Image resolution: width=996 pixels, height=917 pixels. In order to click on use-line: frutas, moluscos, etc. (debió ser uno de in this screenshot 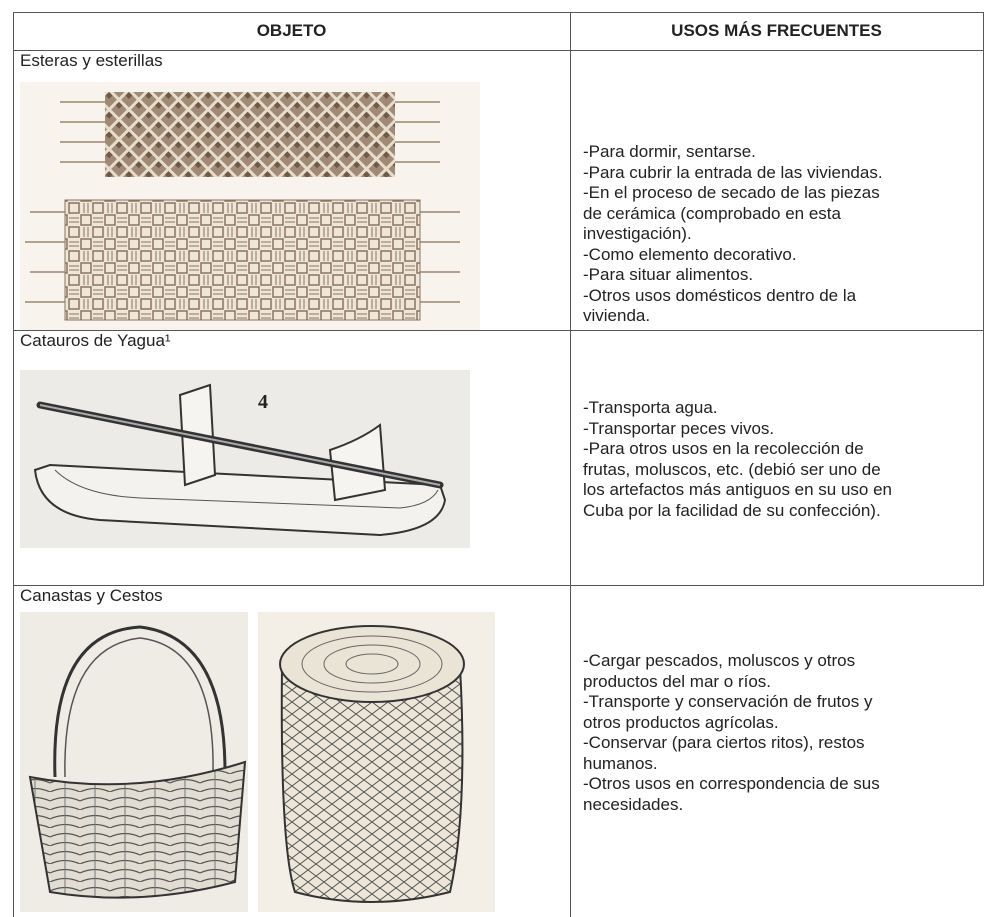, I will do `click(732, 469)`.